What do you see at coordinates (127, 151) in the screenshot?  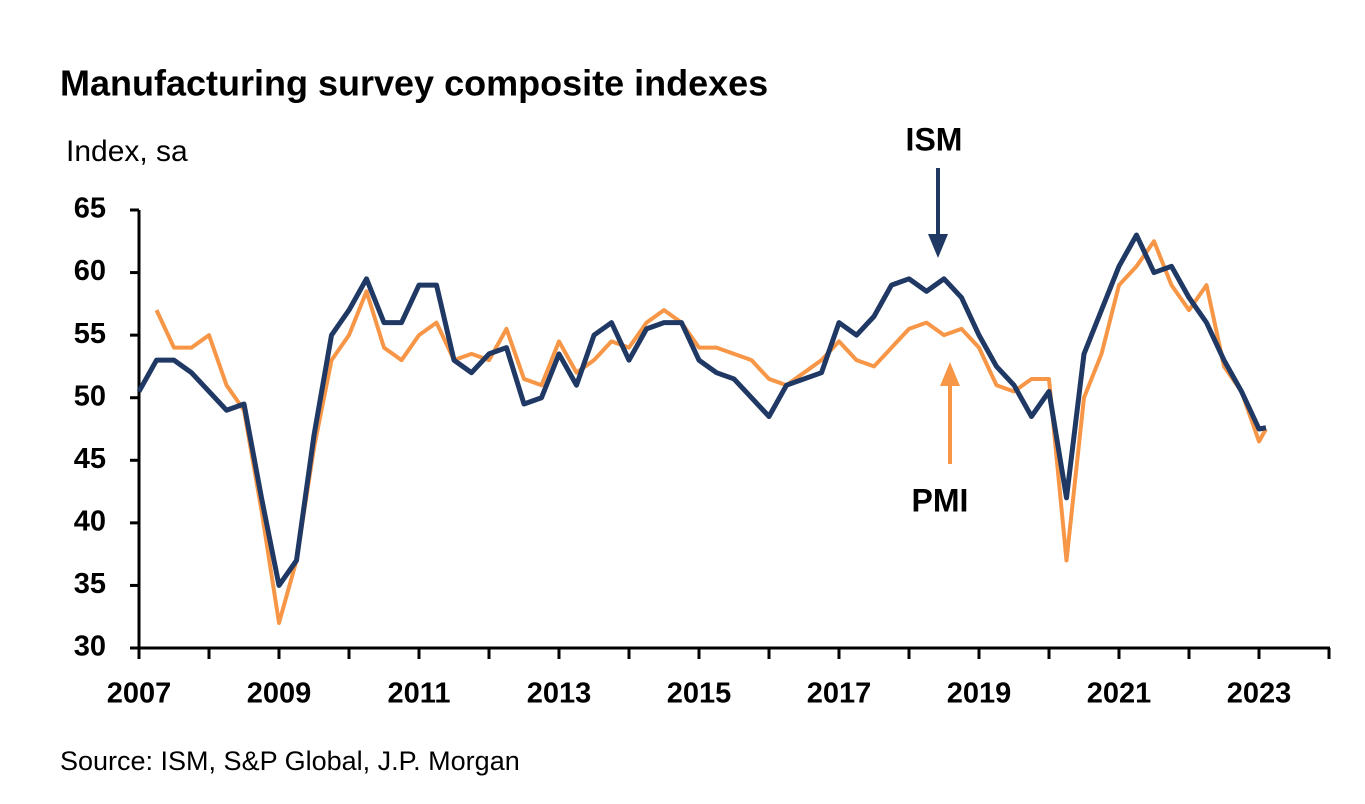 I see `y-axis-label: Index, sa` at bounding box center [127, 151].